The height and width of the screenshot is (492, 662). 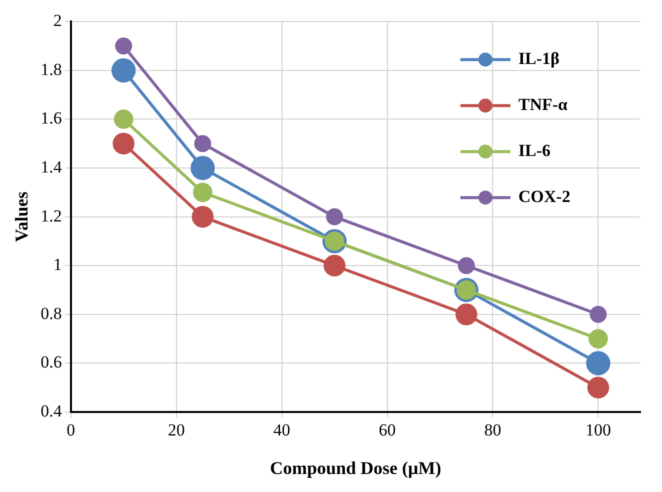 I want to click on x-tick-label: 40, so click(x=281, y=430).